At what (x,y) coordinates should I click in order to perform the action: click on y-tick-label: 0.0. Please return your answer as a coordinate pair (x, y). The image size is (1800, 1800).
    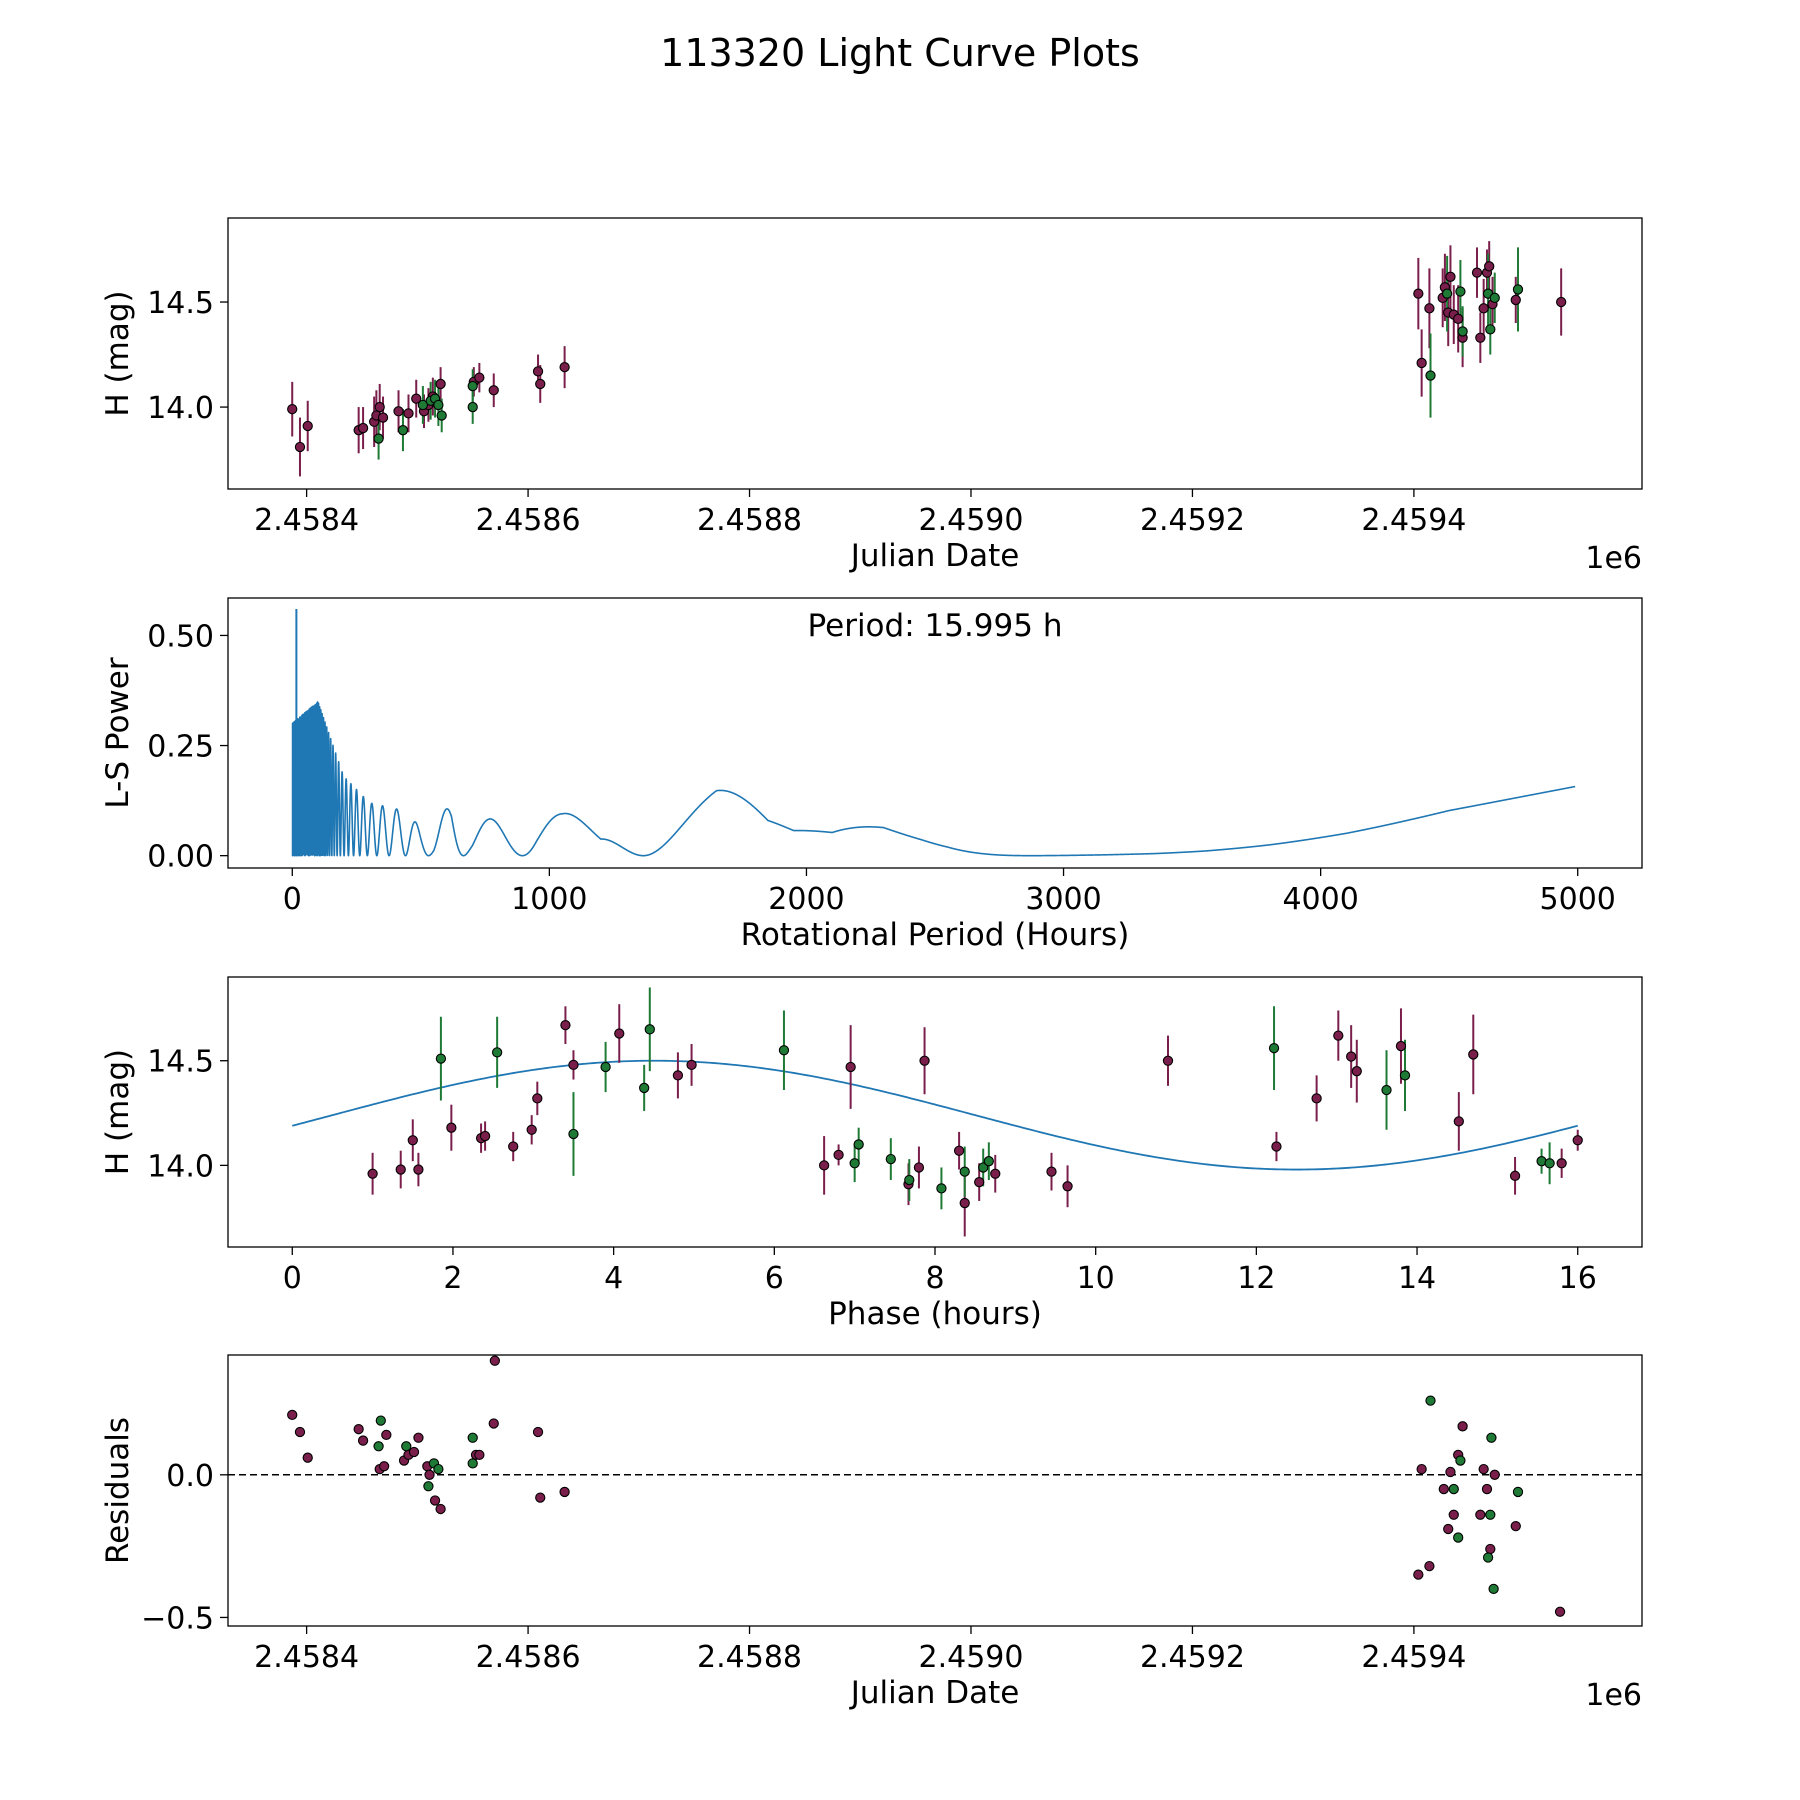
    Looking at the image, I should click on (190, 1476).